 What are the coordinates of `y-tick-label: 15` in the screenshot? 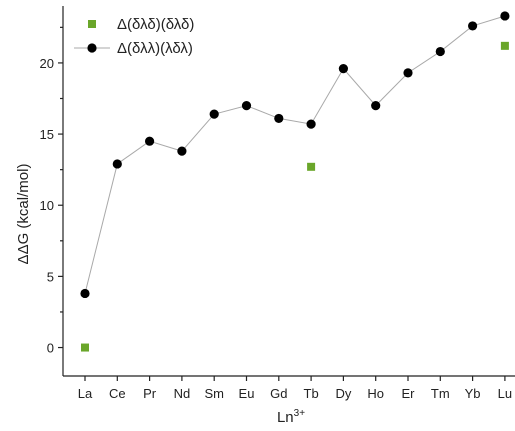 It's located at (47, 134).